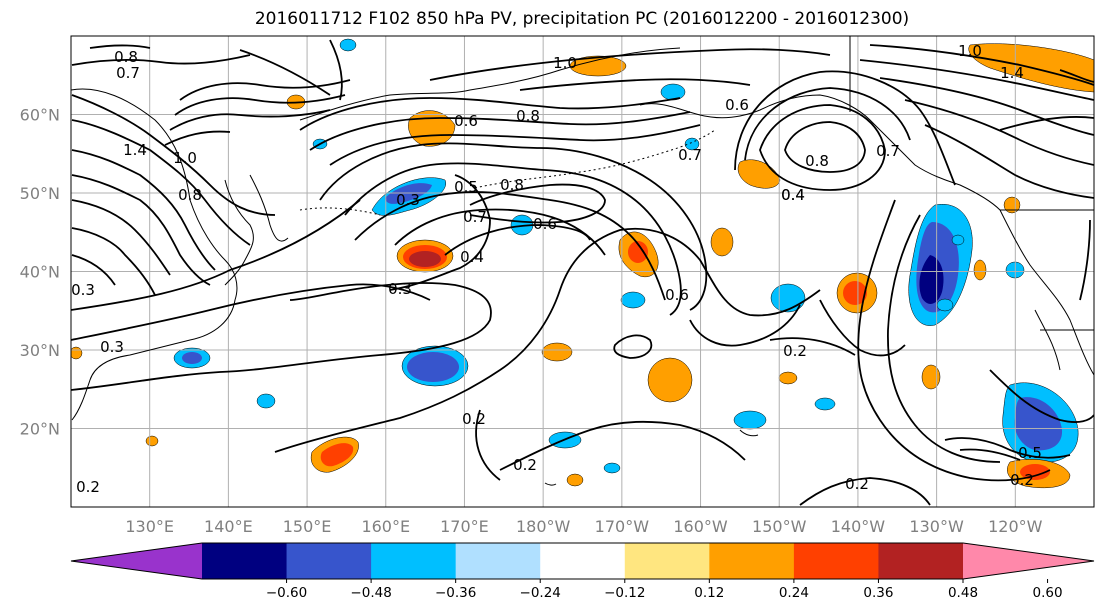 This screenshot has height=601, width=1105. What do you see at coordinates (793, 195) in the screenshot?
I see `contour-label: 0.4` at bounding box center [793, 195].